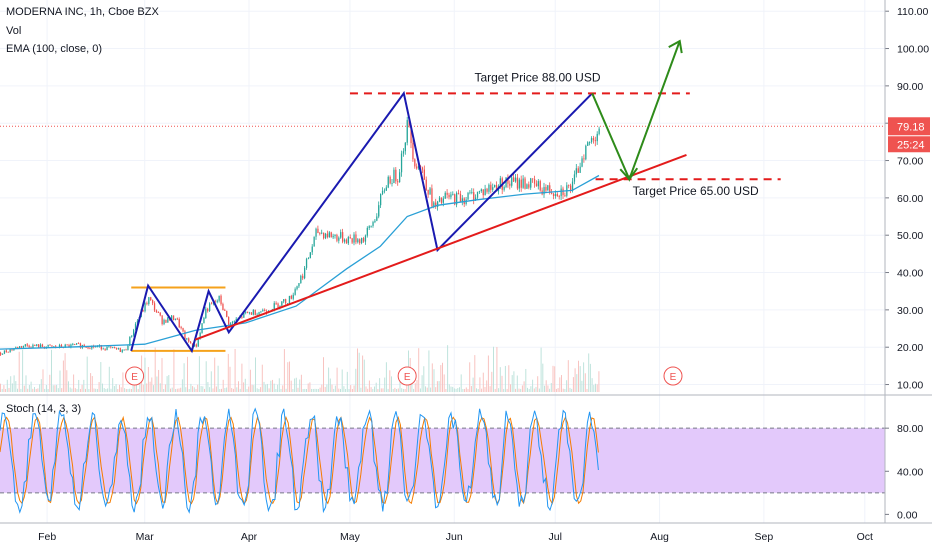 This screenshot has height=550, width=932. What do you see at coordinates (44, 409) in the screenshot?
I see `stoch-legend: Stoch (14, 3, 3)` at bounding box center [44, 409].